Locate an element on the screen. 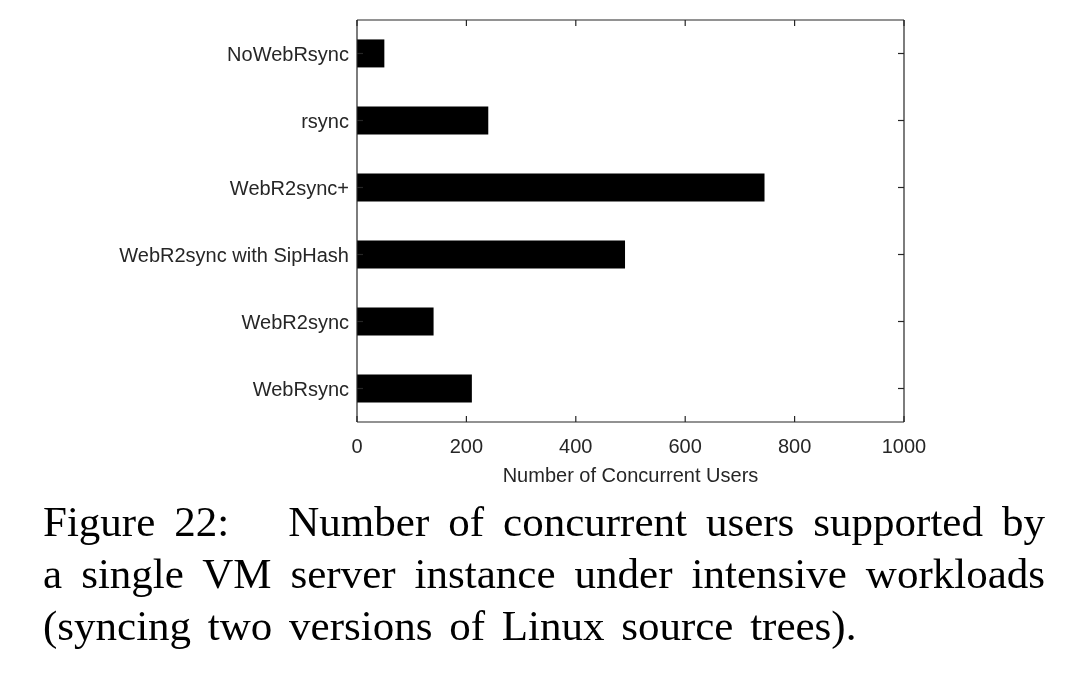  y-tick-label: rsync is located at coordinates (325, 120).